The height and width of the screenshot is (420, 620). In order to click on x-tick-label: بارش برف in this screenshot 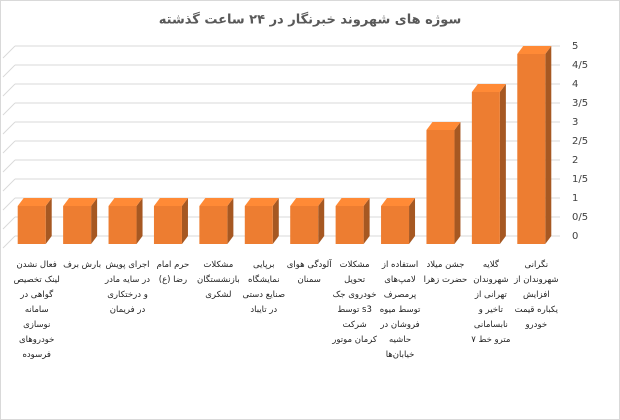, I will do `click(82, 265)`.